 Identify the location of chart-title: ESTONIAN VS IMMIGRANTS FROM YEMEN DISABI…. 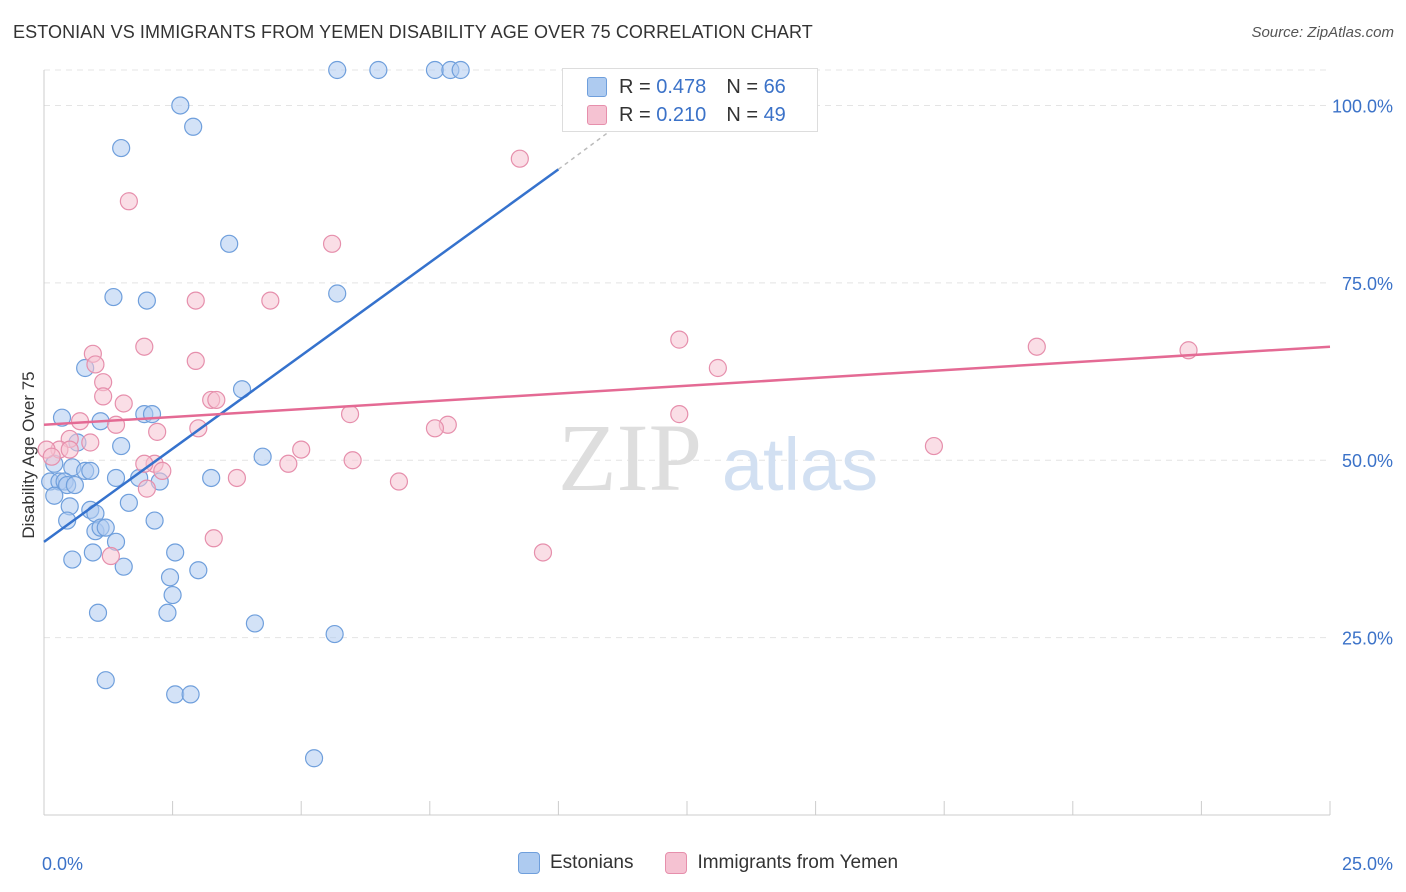
(413, 32).